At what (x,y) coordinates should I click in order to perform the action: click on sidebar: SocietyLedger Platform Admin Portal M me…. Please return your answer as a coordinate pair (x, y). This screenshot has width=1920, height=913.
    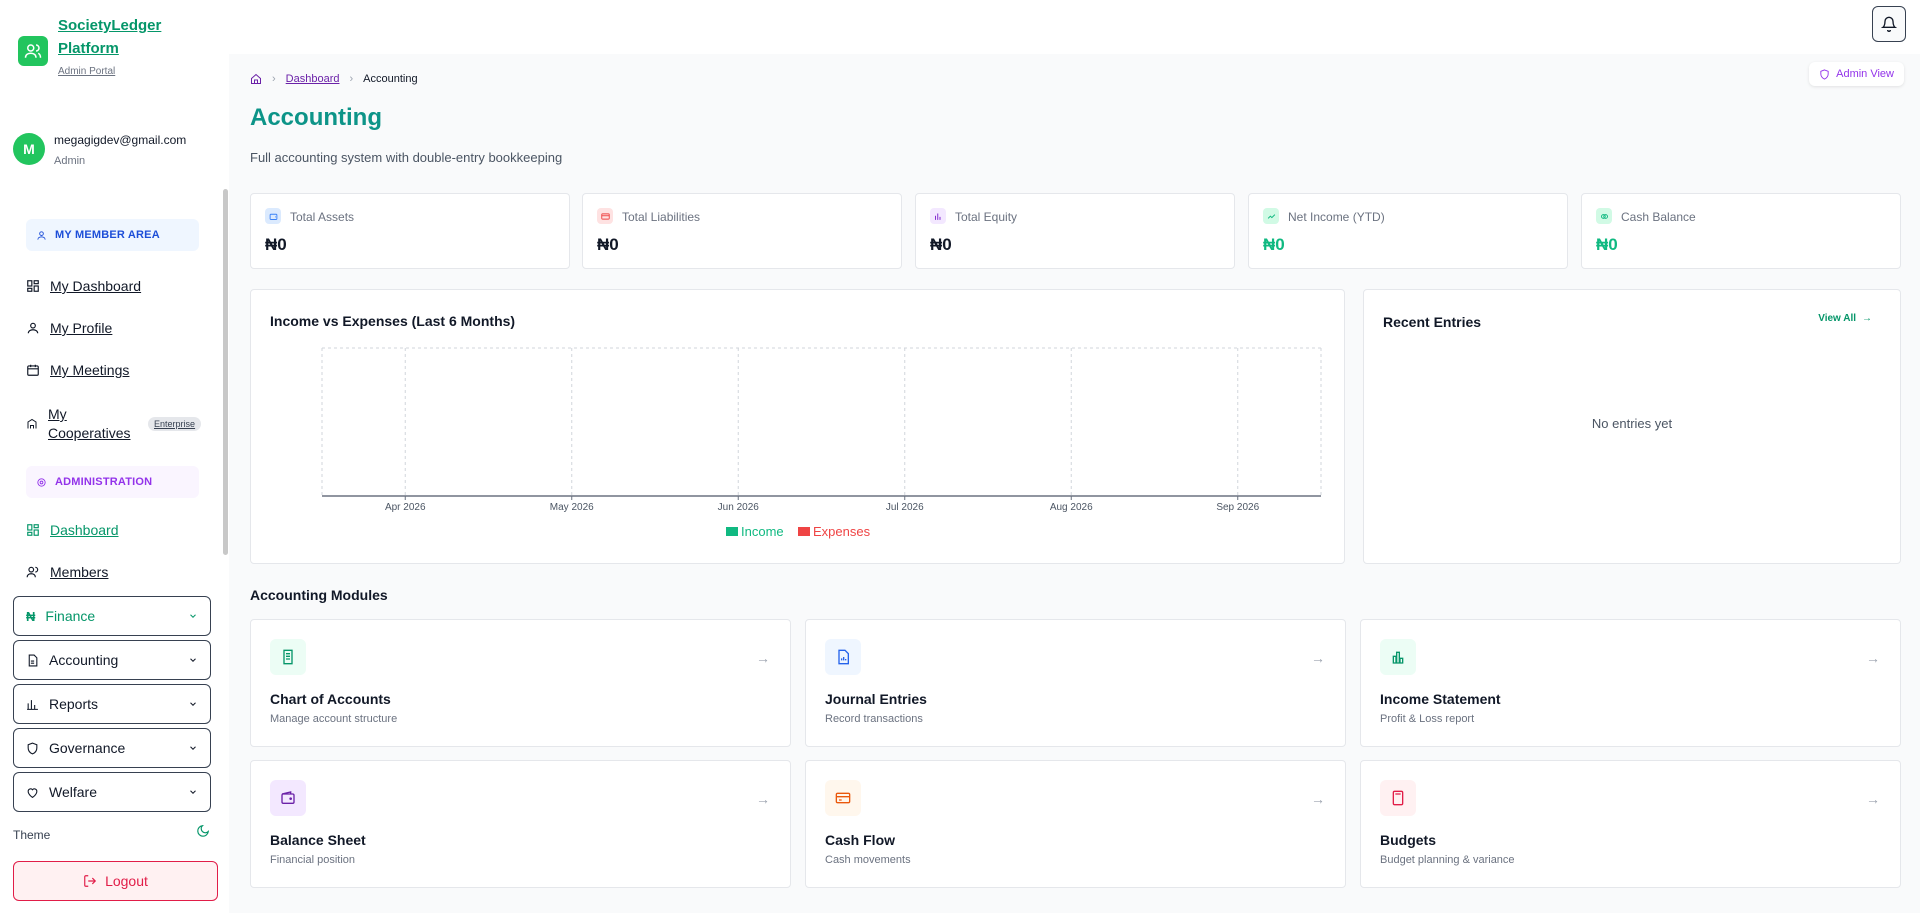
    Looking at the image, I should click on (114, 456).